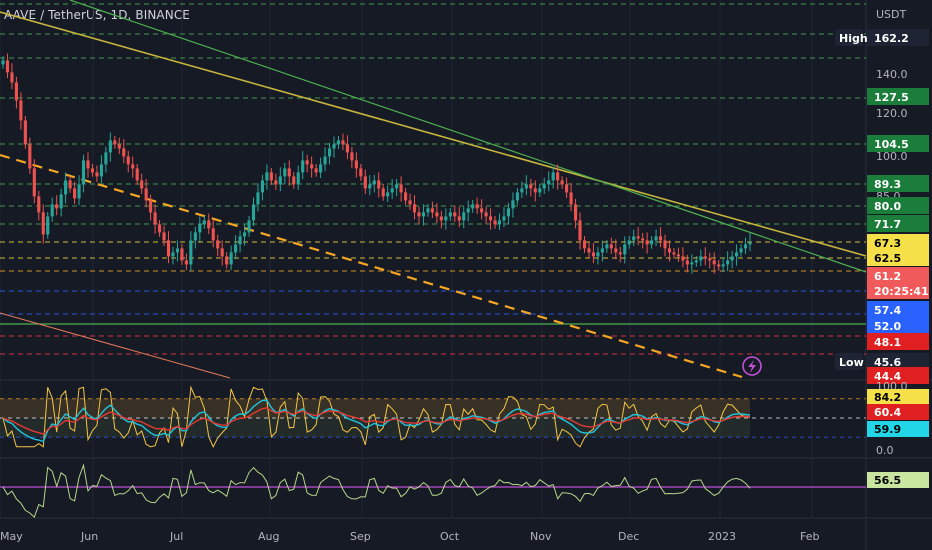 This screenshot has height=550, width=932. I want to click on x-tick-label: Nov, so click(541, 536).